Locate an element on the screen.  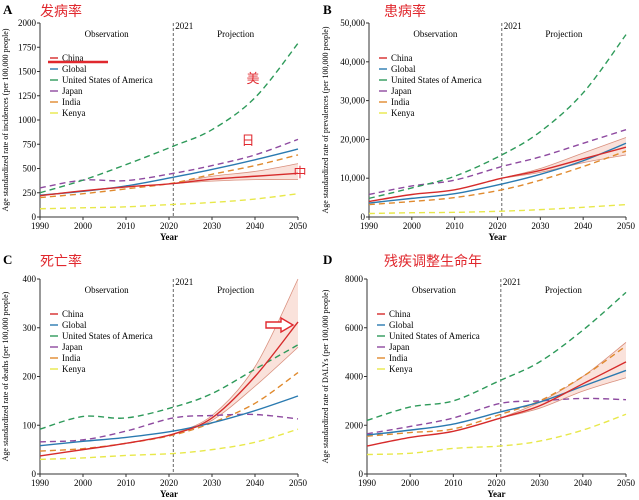
y-tick-label: 1500 is located at coordinates (27, 72).